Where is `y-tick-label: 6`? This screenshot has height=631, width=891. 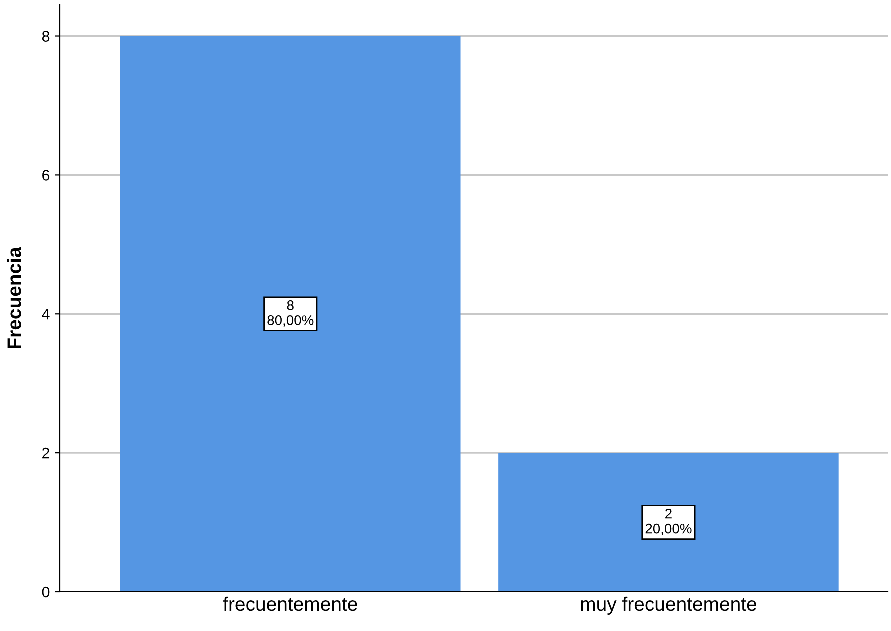
y-tick-label: 6 is located at coordinates (46, 175).